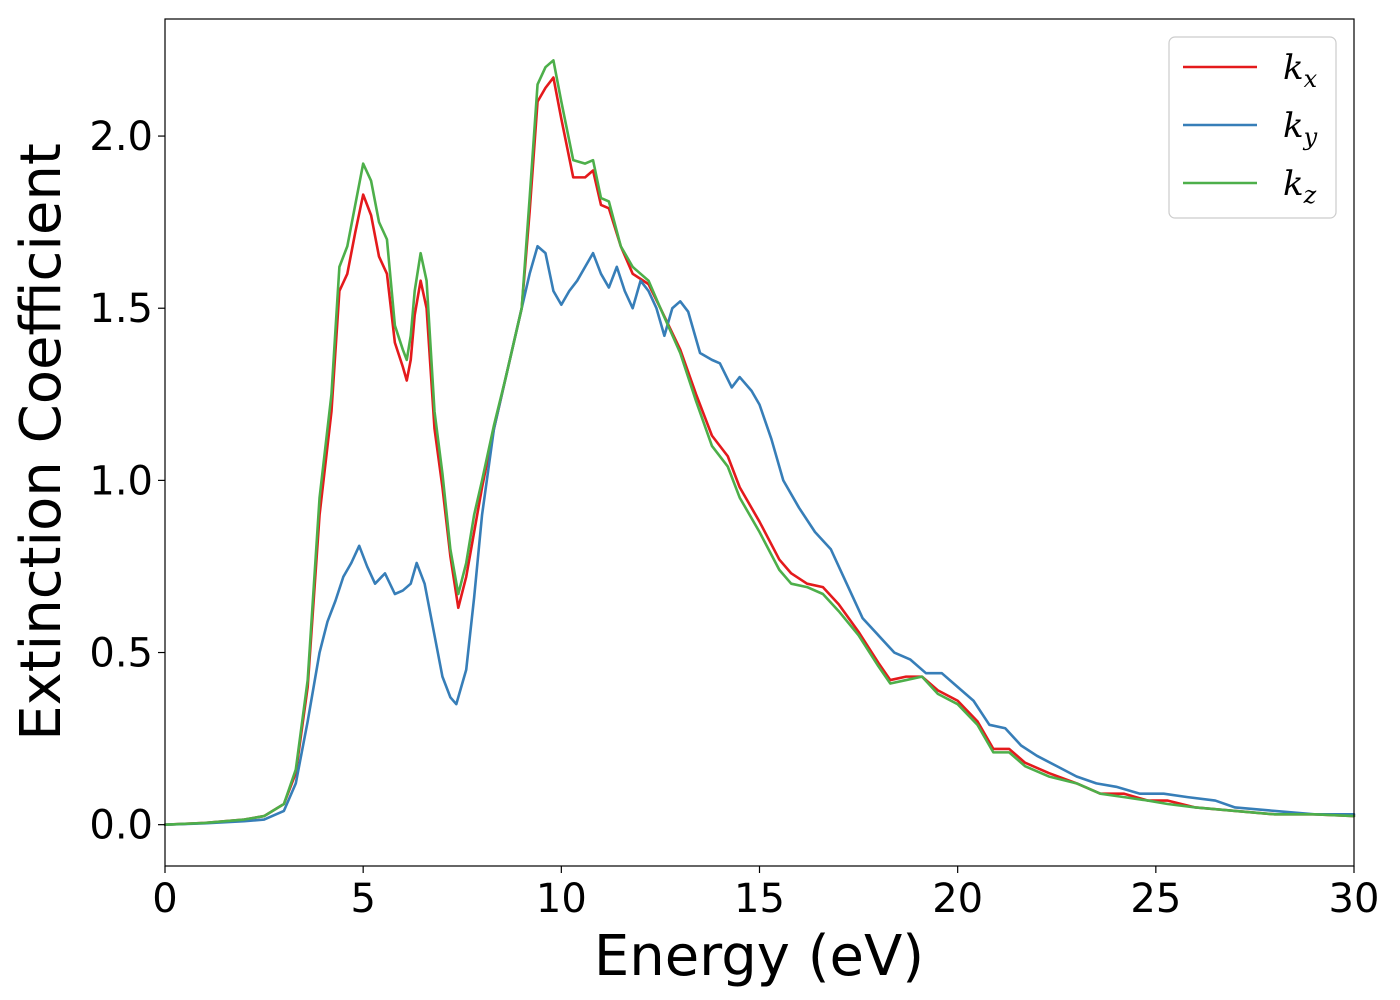  I want to click on y-tick-label: 1.5, so click(121, 309).